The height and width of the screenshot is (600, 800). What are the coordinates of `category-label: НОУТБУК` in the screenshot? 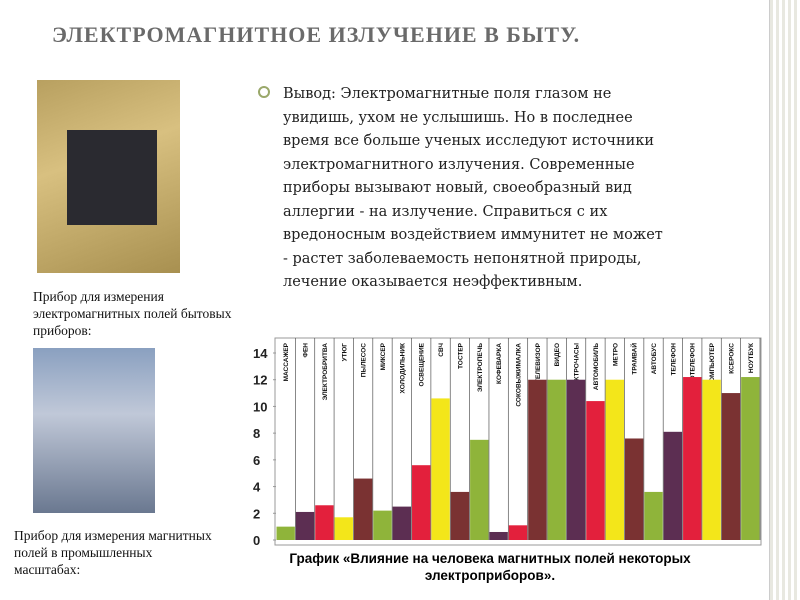 It's located at (751, 358).